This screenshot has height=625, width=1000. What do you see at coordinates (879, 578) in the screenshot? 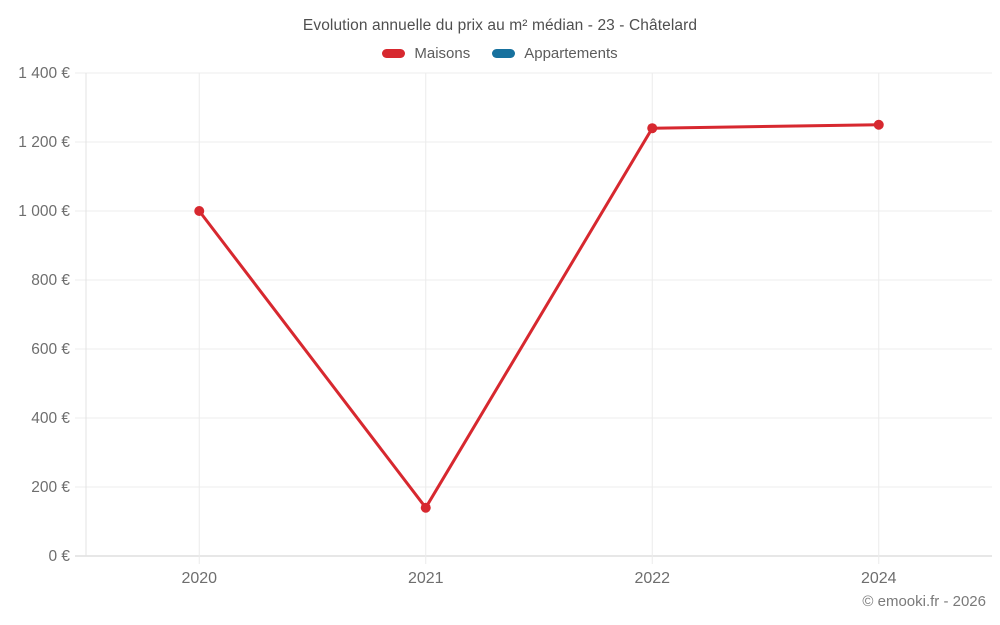
I see `x-tick-label: 2024` at bounding box center [879, 578].